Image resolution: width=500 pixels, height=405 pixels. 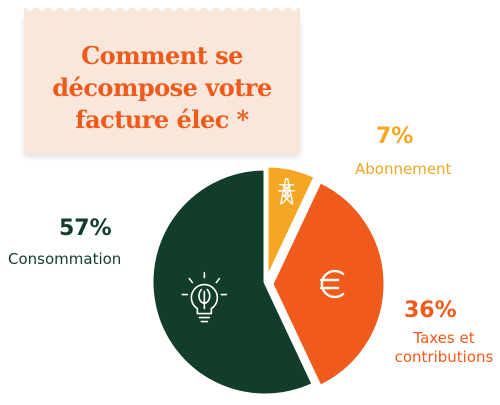 I want to click on euro-icon, so click(x=332, y=284).